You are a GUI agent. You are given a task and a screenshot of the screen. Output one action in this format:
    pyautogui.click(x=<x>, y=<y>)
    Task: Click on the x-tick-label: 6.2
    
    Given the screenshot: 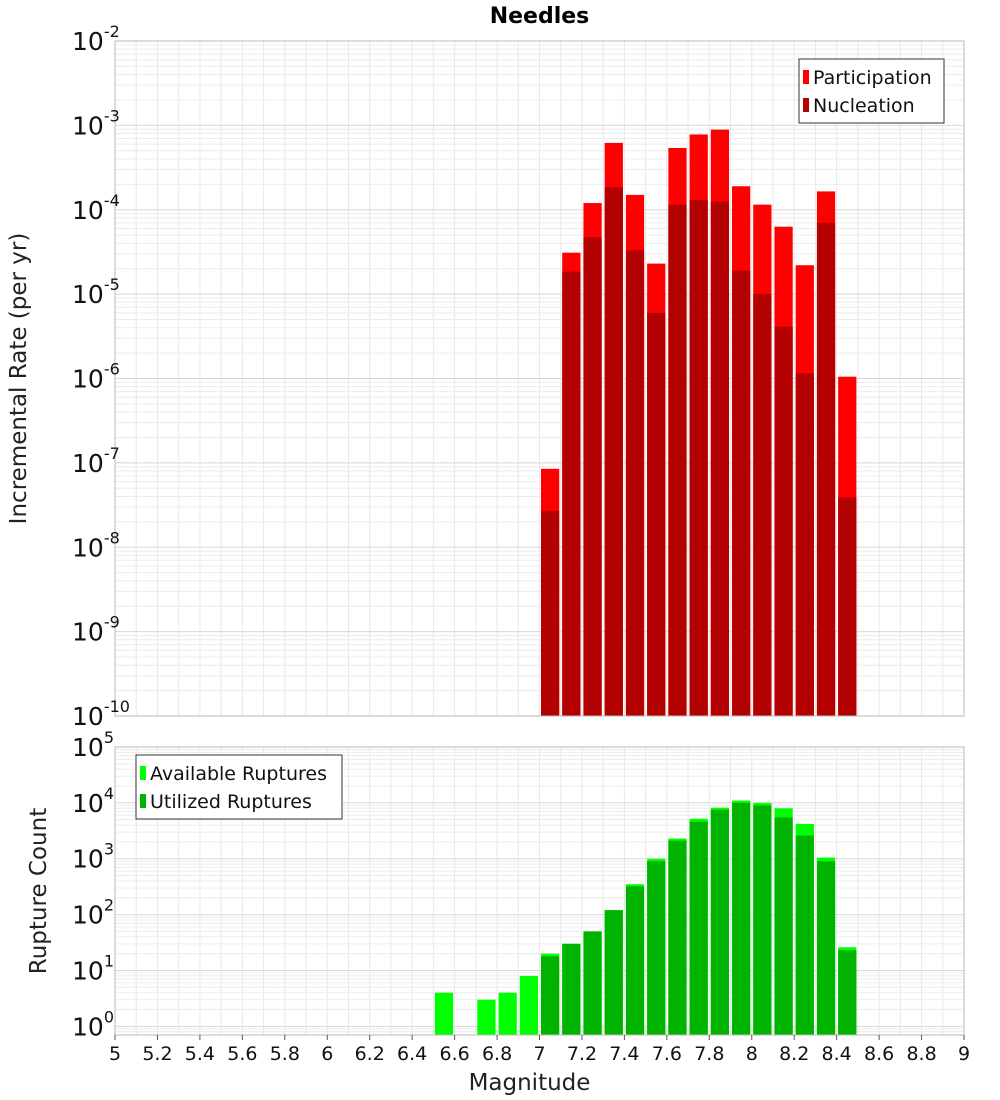 What is the action you would take?
    pyautogui.click(x=370, y=1054)
    